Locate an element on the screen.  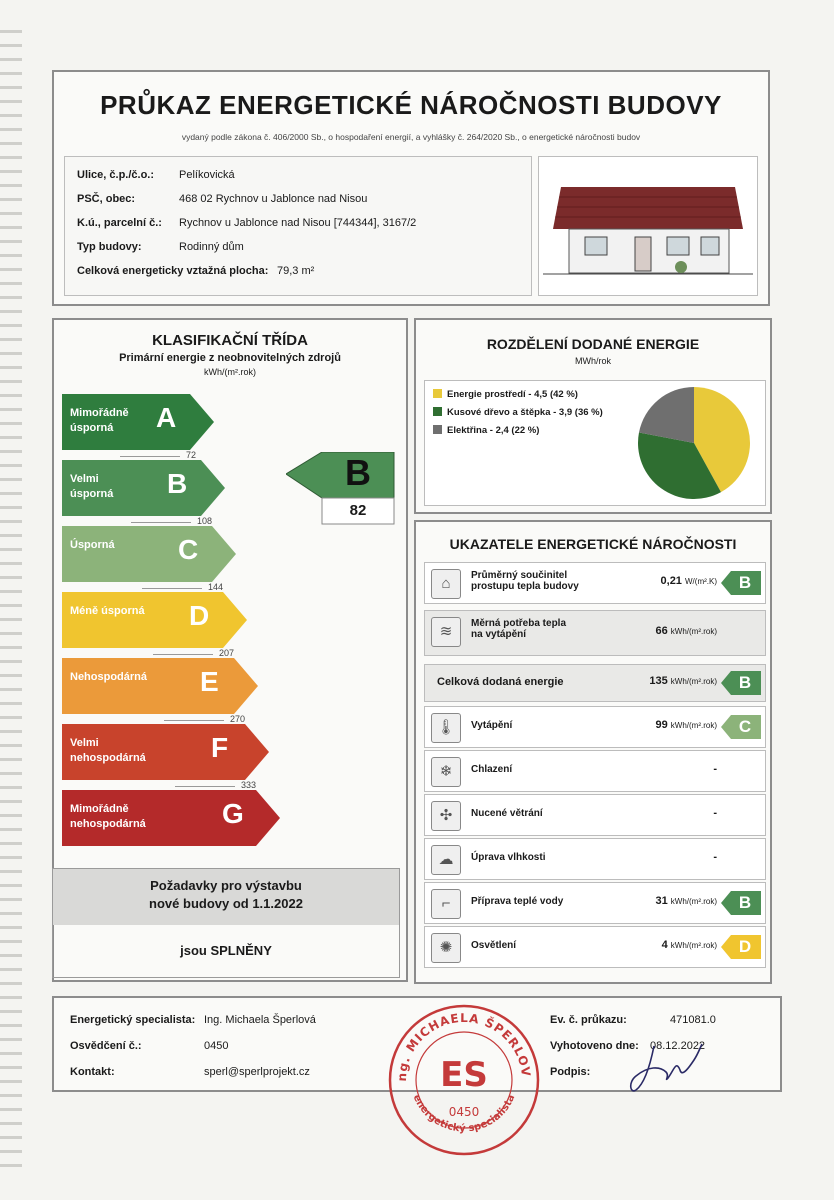
faucet-icon: ⌐ is located at coordinates (446, 904).